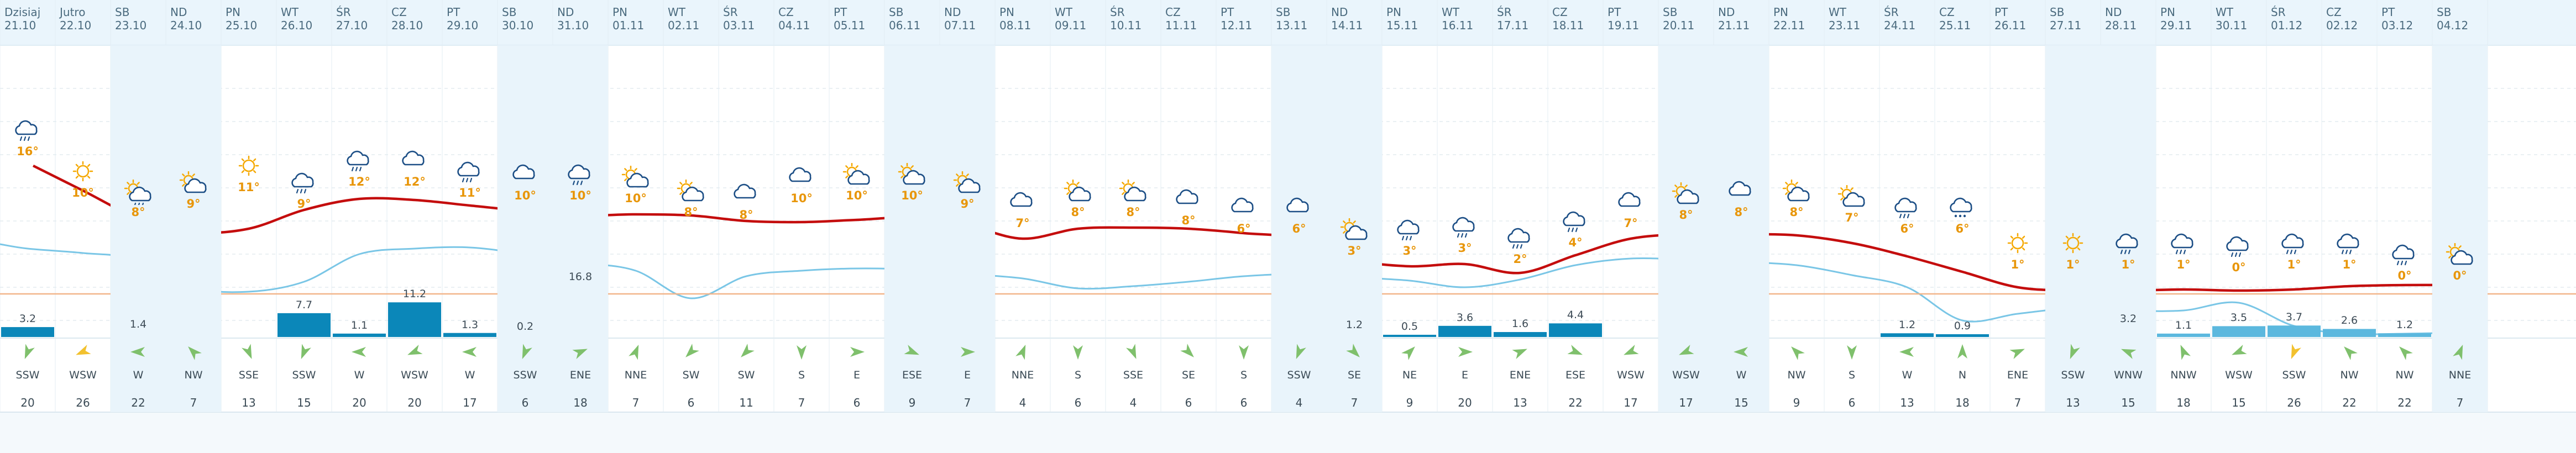 This screenshot has height=453, width=2576. Describe the element at coordinates (186, 25) in the screenshot. I see `day-date: 24.10` at that location.